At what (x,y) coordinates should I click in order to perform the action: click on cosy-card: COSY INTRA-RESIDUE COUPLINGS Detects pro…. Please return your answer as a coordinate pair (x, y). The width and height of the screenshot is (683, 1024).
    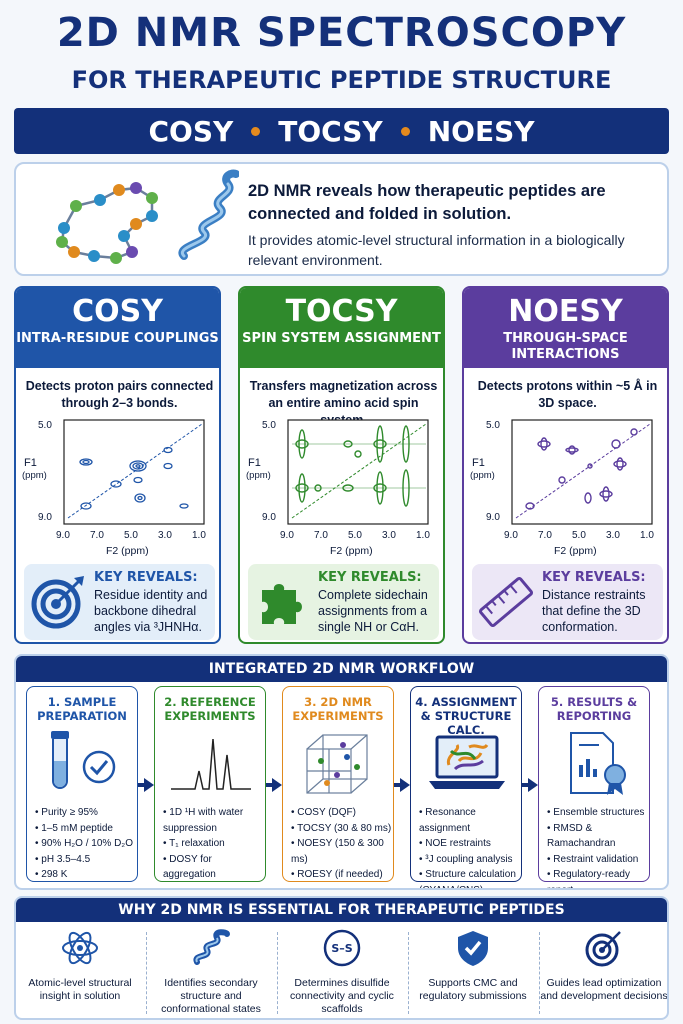
    Looking at the image, I should click on (117, 465).